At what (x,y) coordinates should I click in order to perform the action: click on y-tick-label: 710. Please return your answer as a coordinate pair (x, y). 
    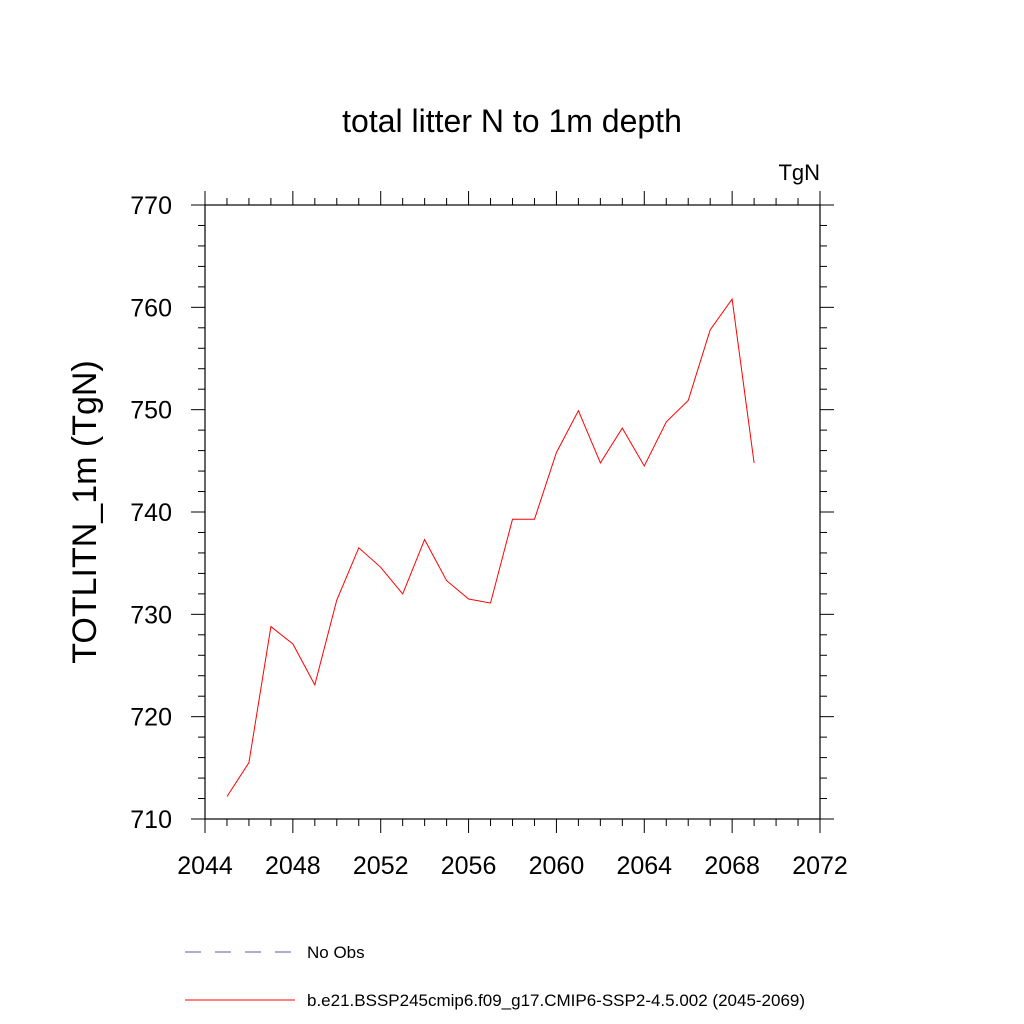
    Looking at the image, I should click on (151, 820).